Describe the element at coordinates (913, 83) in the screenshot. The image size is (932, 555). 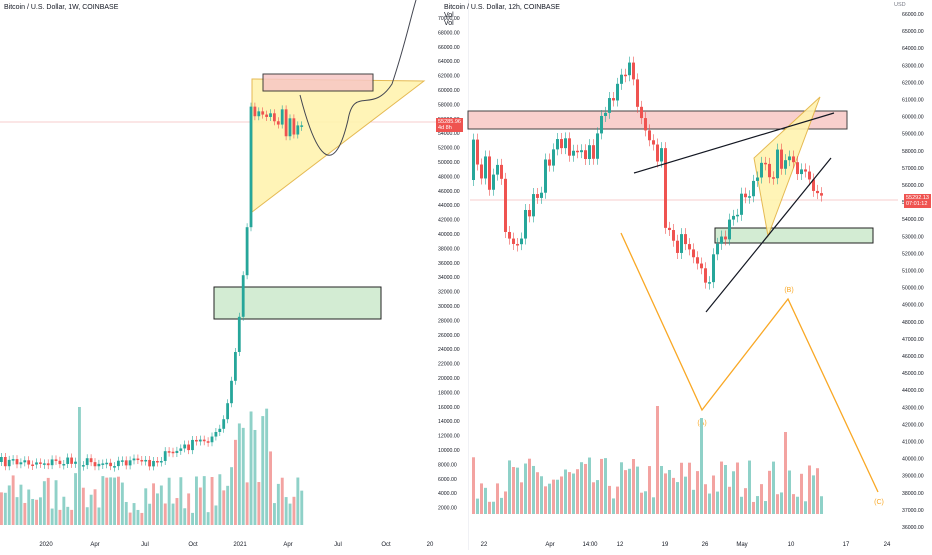
I see `right-y-tick: 62000.00` at that location.